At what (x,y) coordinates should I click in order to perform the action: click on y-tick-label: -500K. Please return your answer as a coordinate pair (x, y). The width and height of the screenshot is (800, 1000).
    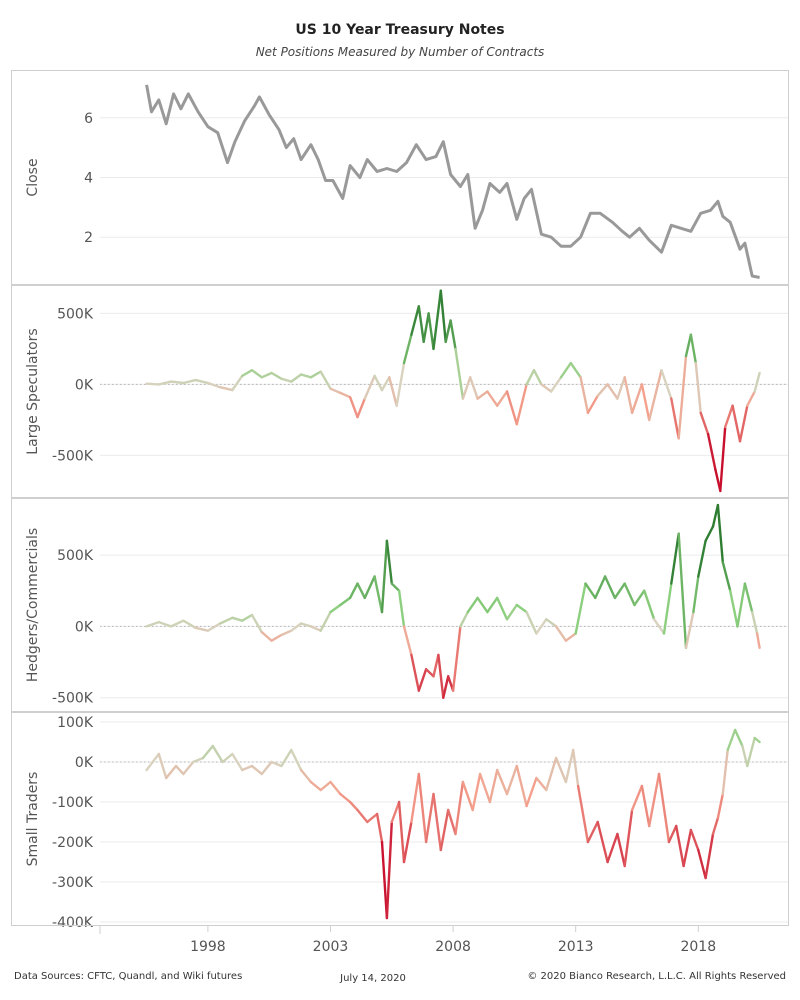
    Looking at the image, I should click on (73, 699).